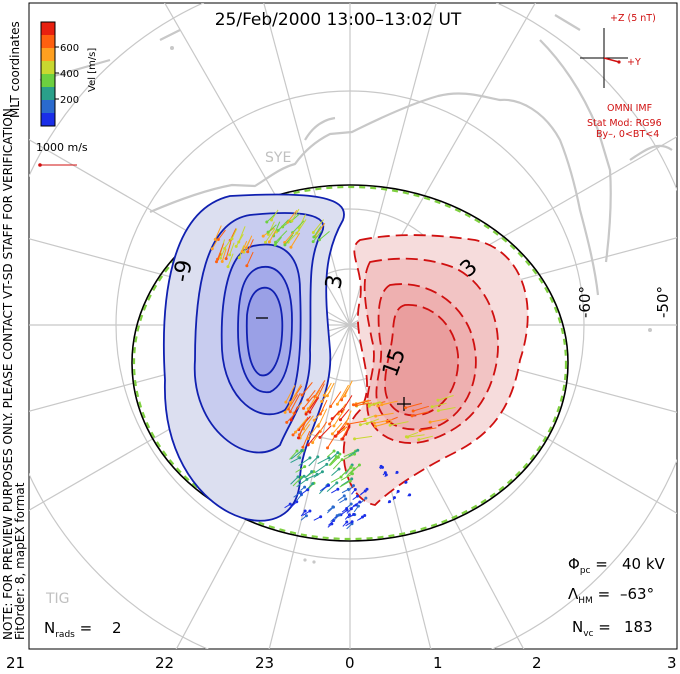  What do you see at coordinates (62, 154) in the screenshot?
I see `scale-vector: 1000 m/s` at bounding box center [62, 154].